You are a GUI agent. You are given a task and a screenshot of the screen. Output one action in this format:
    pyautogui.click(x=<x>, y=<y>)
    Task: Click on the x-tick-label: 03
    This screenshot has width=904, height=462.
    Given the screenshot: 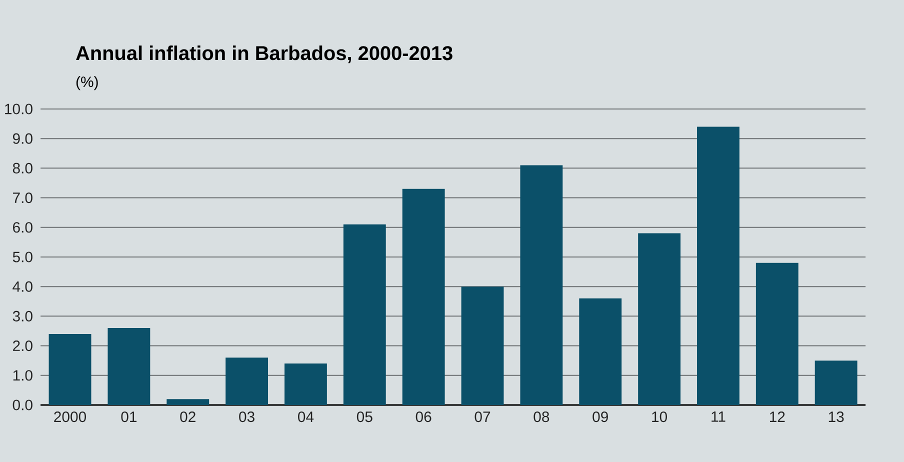 What is the action you would take?
    pyautogui.click(x=246, y=417)
    